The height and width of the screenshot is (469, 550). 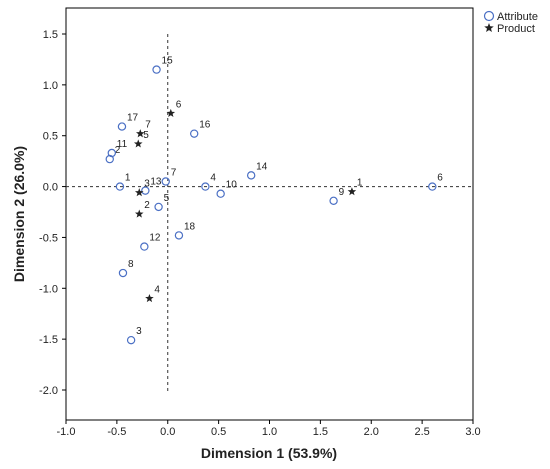 What do you see at coordinates (167, 432) in the screenshot?
I see `x-tick-label: 0.0` at bounding box center [167, 432].